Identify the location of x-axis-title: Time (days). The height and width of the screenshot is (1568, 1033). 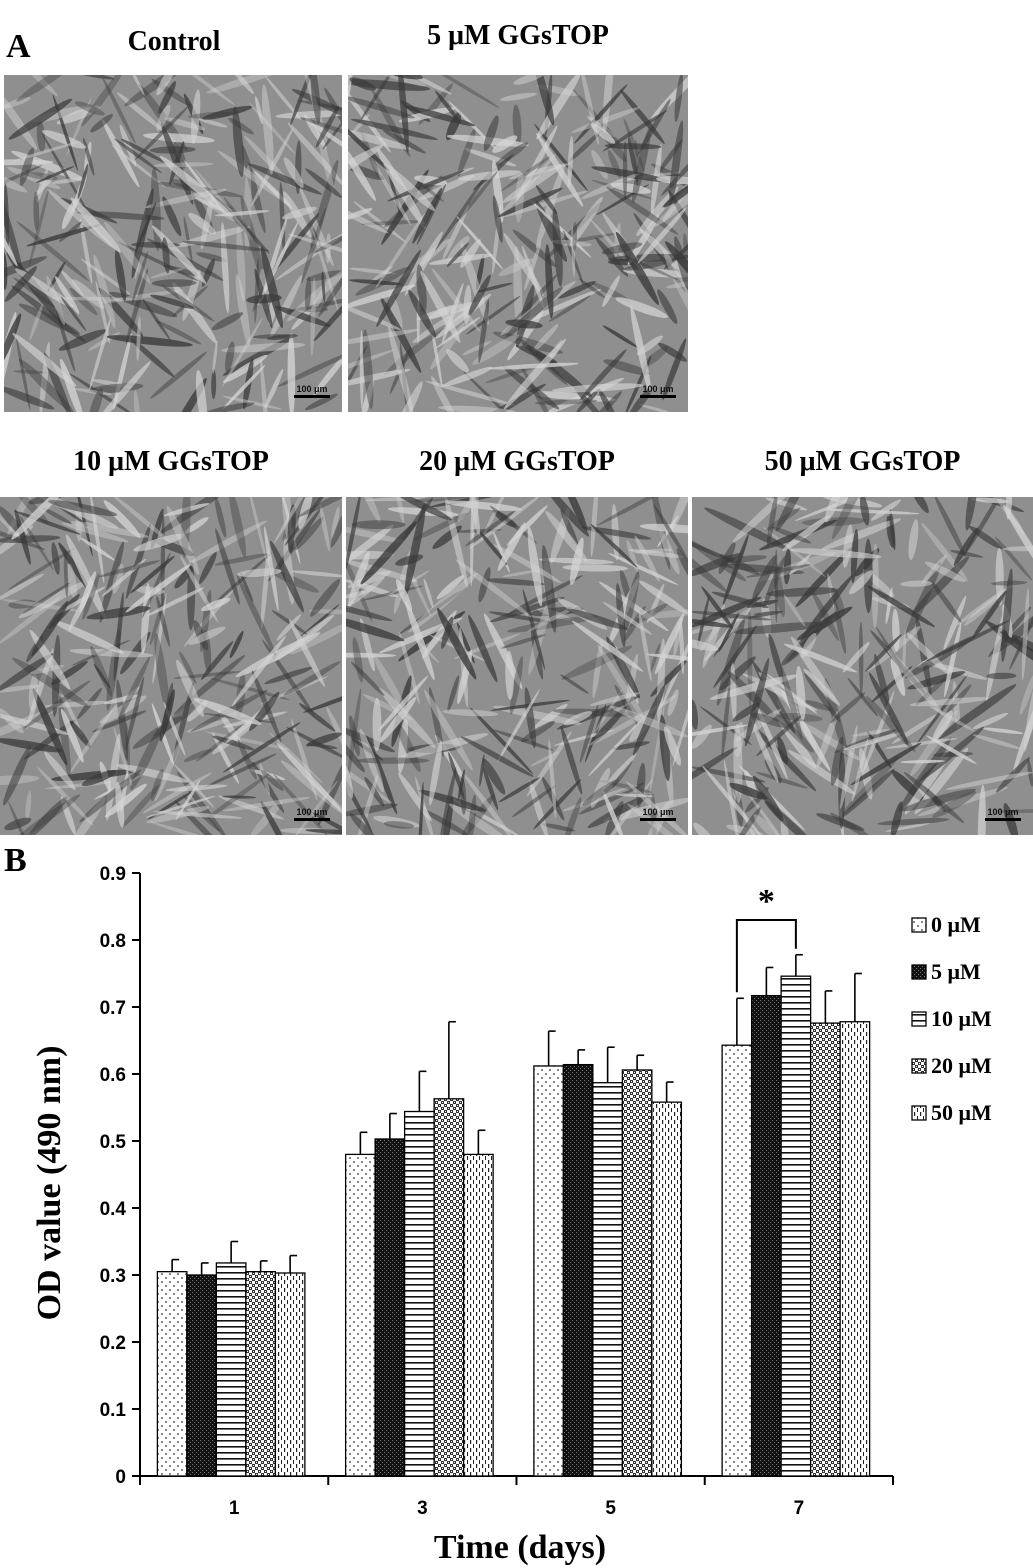
(520, 1547).